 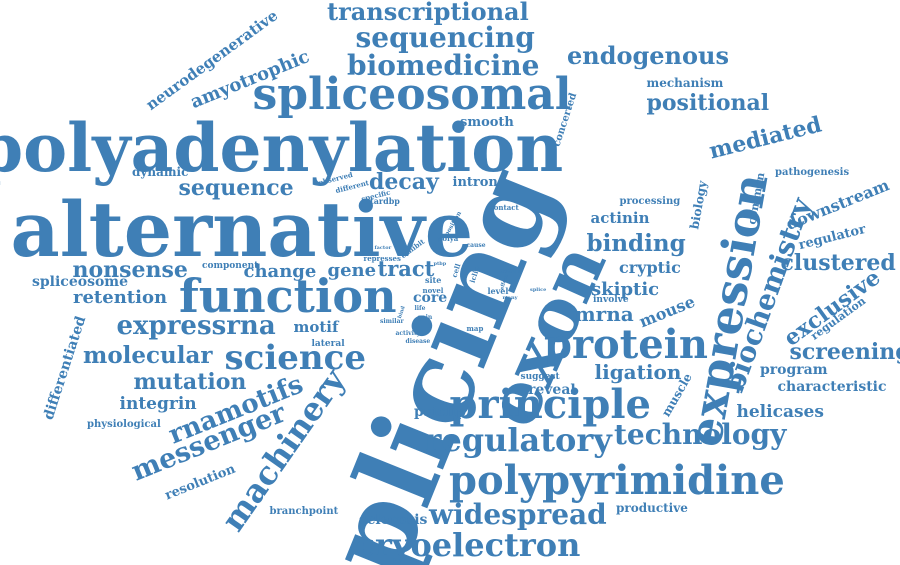 What do you see at coordinates (190, 382) in the screenshot?
I see `word-mutation: mutation` at bounding box center [190, 382].